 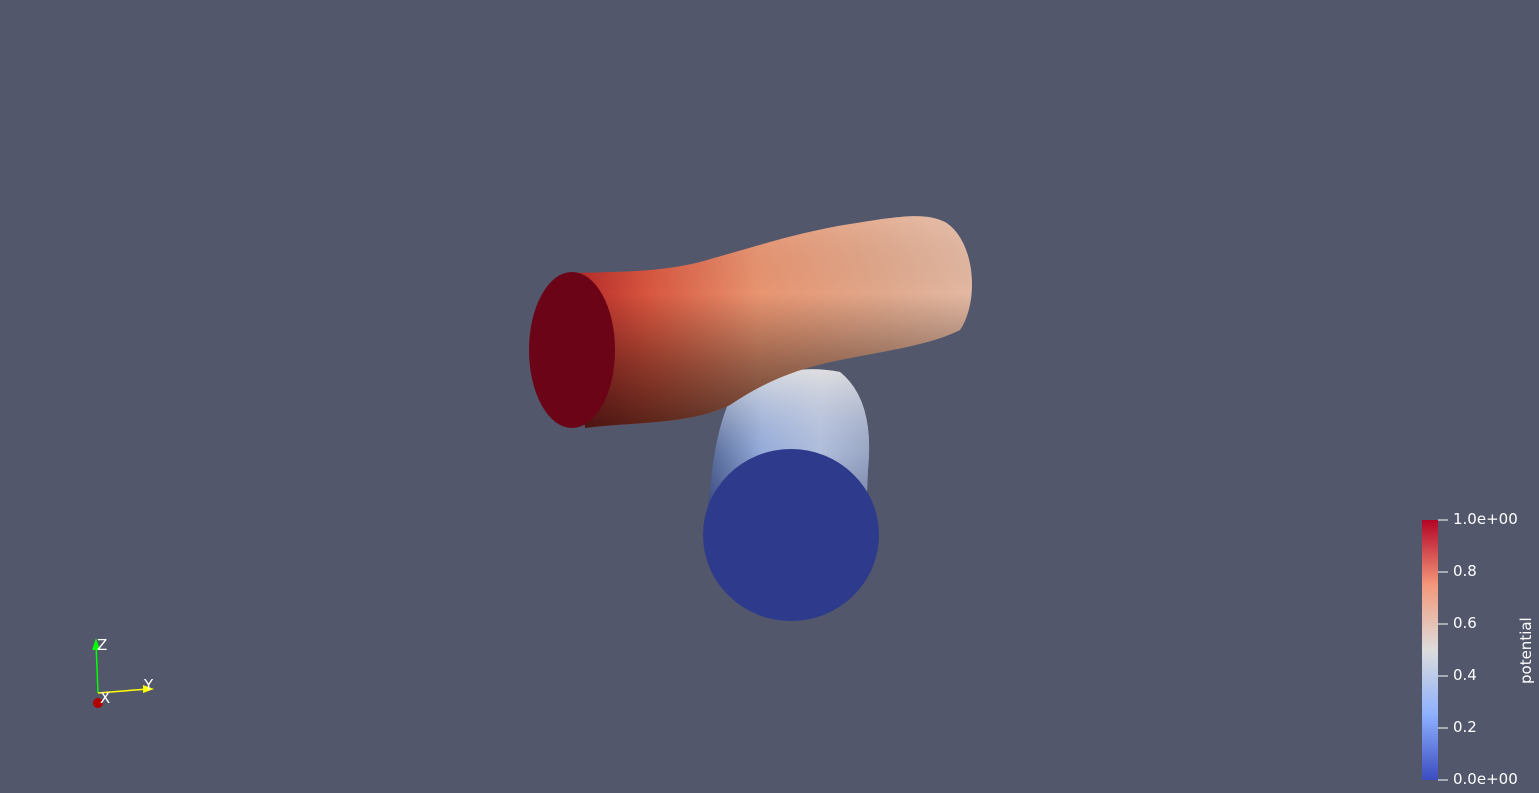 I want to click on axes-triad, so click(x=123, y=673).